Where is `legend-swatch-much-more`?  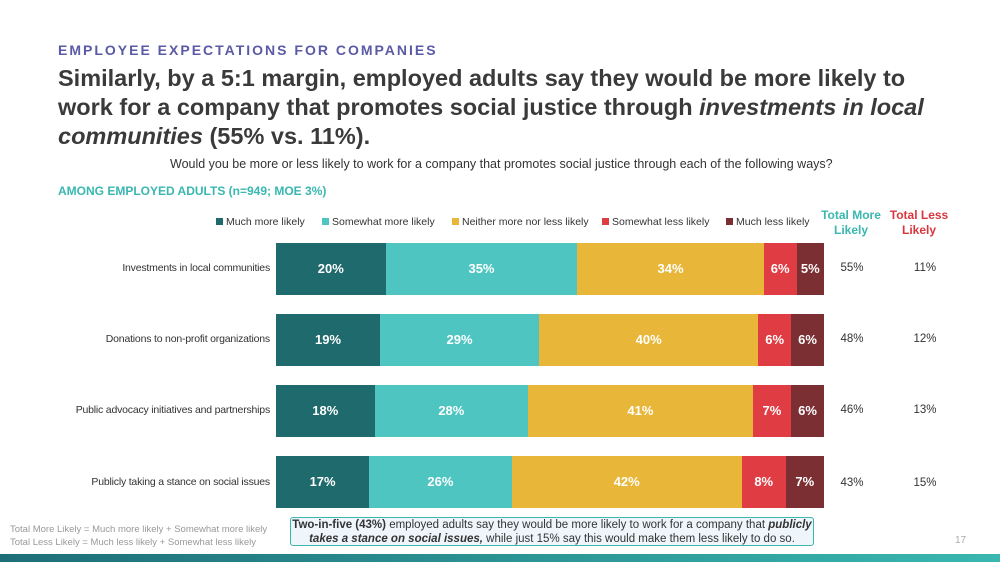
legend-swatch-much-more is located at coordinates (219, 221).